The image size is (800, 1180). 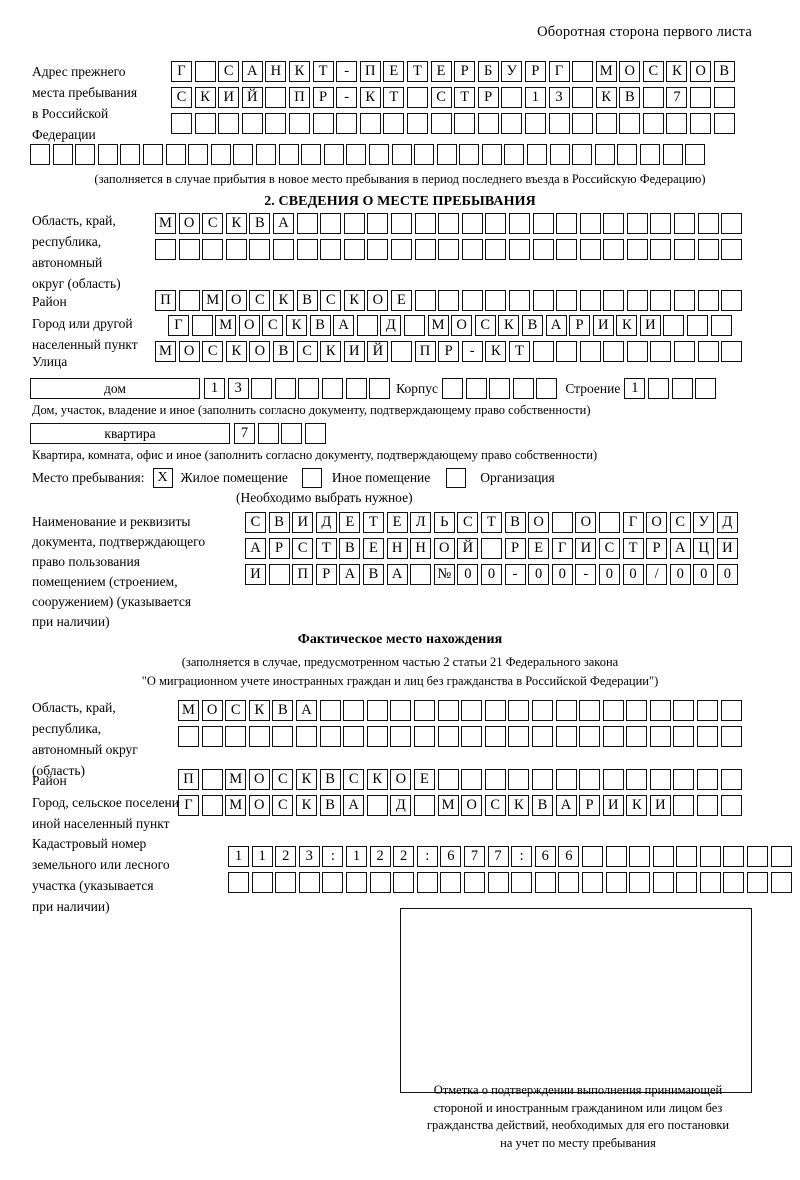 I want to click on char-cell: Р, so click(x=465, y=71).